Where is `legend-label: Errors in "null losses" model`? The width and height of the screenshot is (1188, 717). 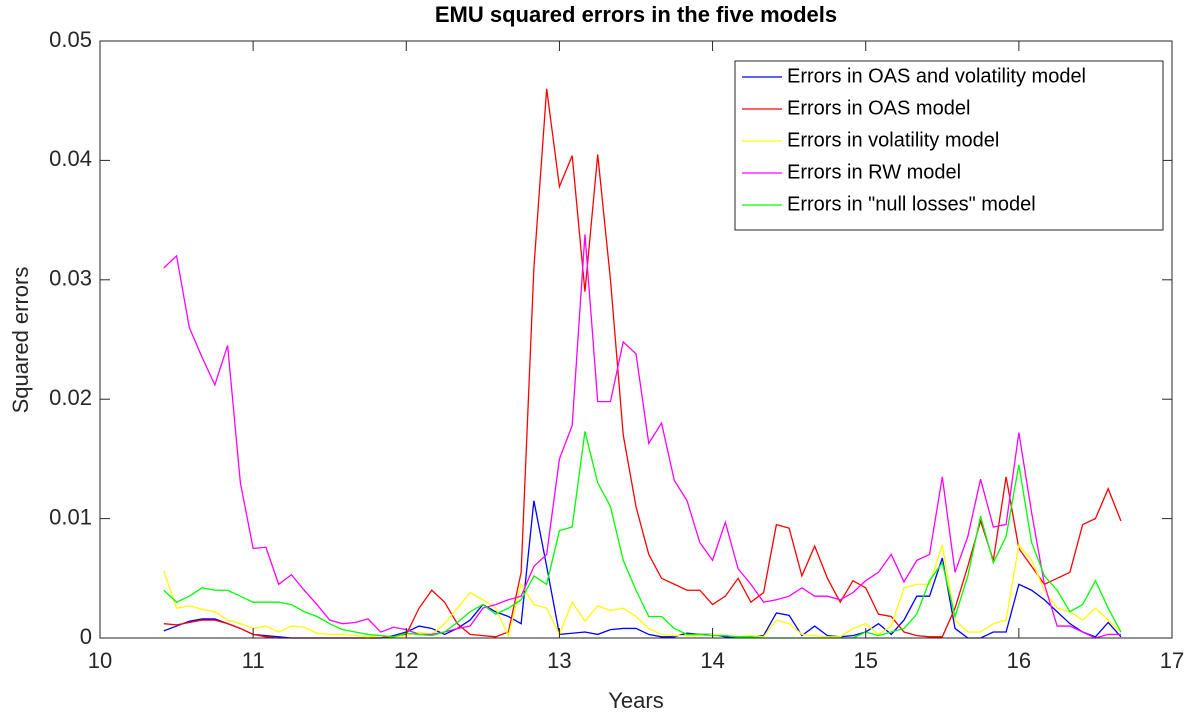
legend-label: Errors in "null losses" model is located at coordinates (911, 204).